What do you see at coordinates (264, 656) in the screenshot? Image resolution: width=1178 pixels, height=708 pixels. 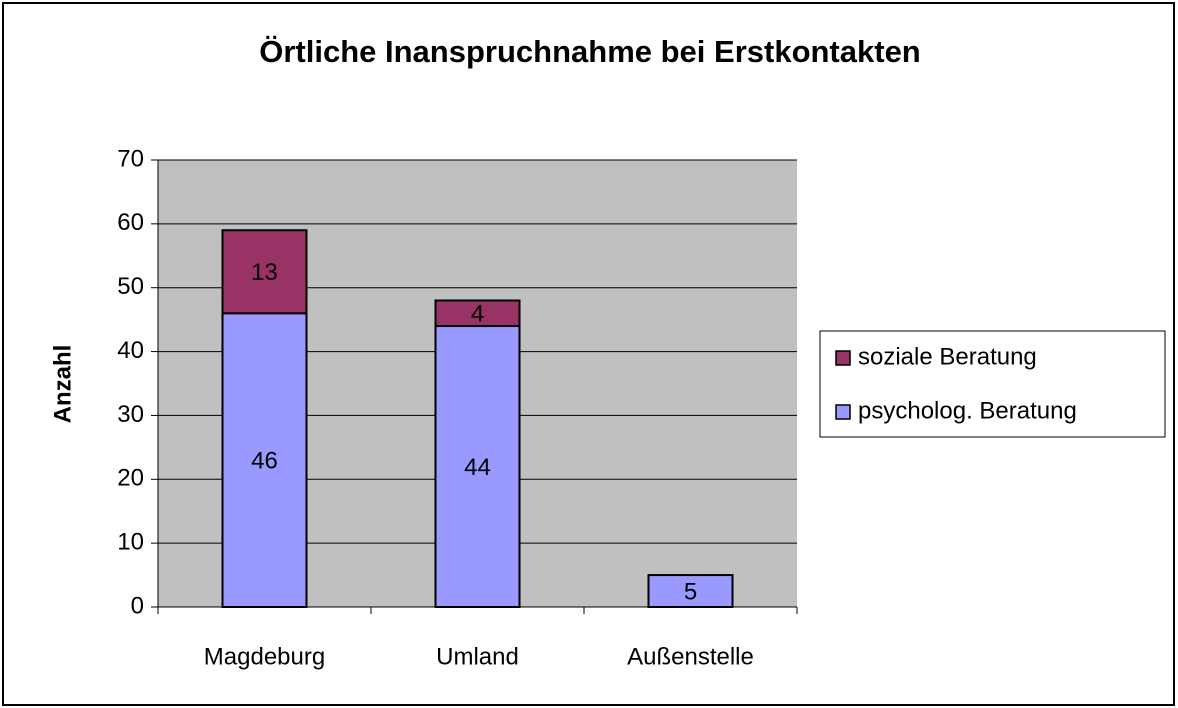 I see `x-tick-label: Magdeburg` at bounding box center [264, 656].